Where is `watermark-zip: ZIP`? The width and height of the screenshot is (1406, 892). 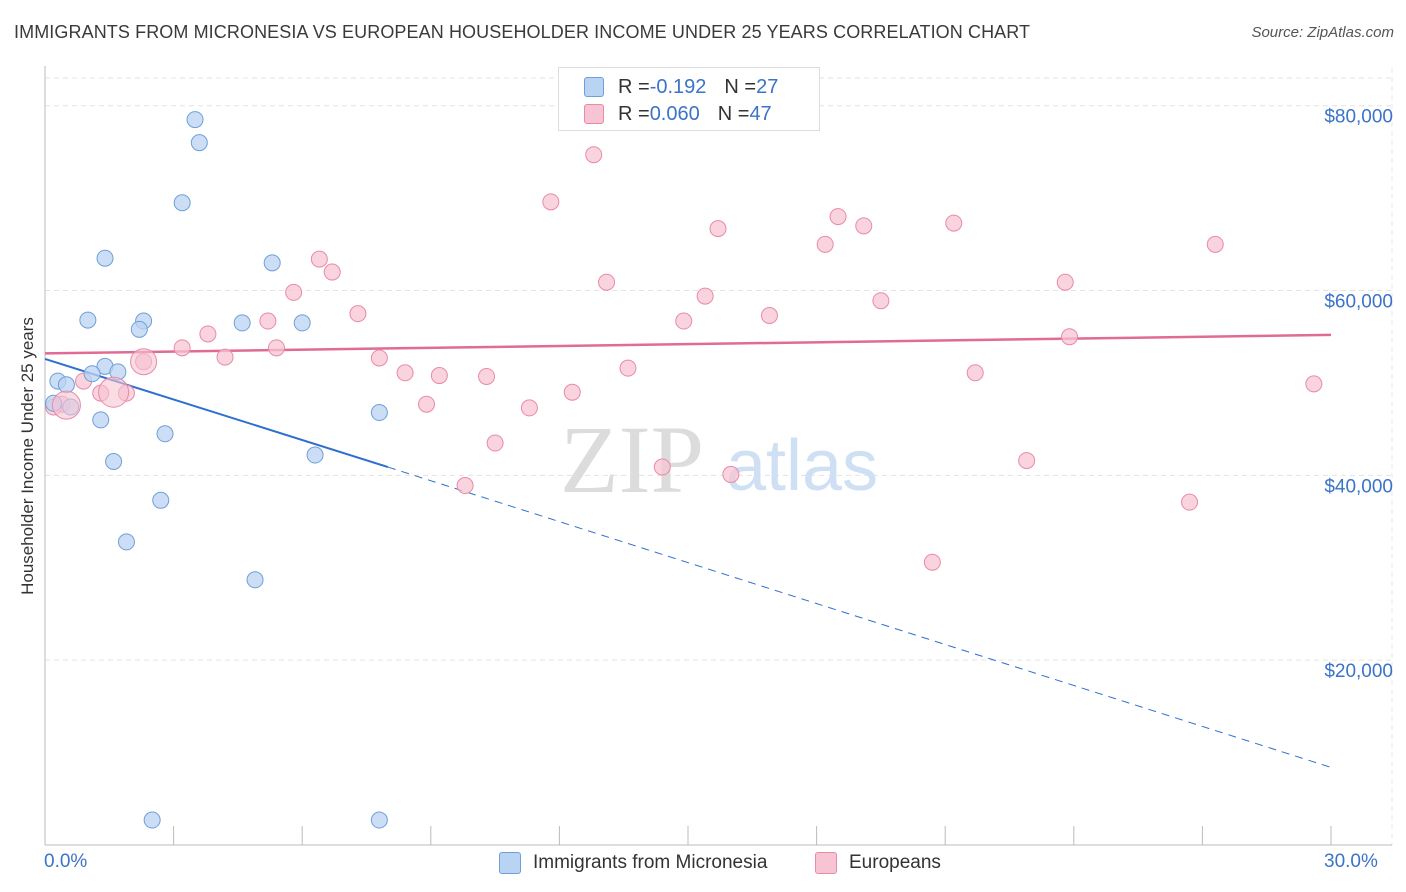
watermark-zip: ZIP is located at coordinates (632, 459).